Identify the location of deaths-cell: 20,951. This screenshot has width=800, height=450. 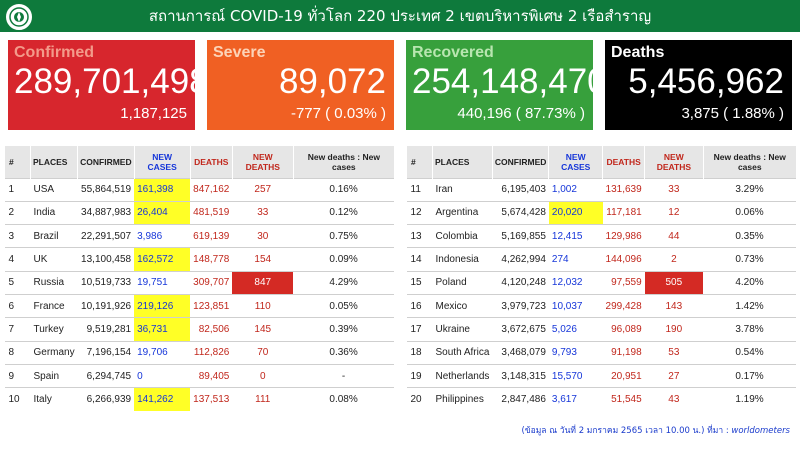
(623, 375).